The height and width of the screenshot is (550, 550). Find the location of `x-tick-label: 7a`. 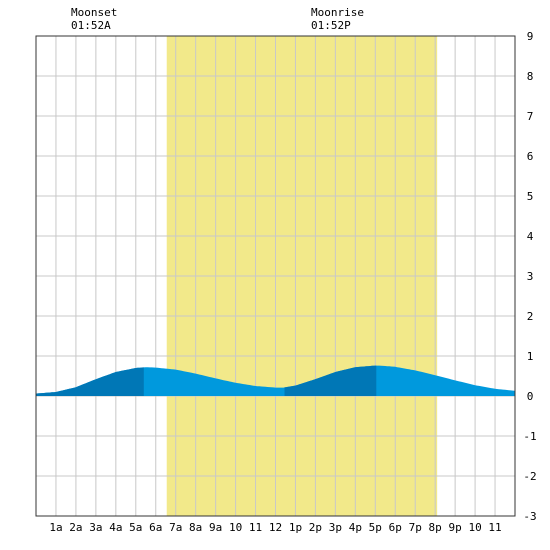

x-tick-label: 7a is located at coordinates (175, 527).